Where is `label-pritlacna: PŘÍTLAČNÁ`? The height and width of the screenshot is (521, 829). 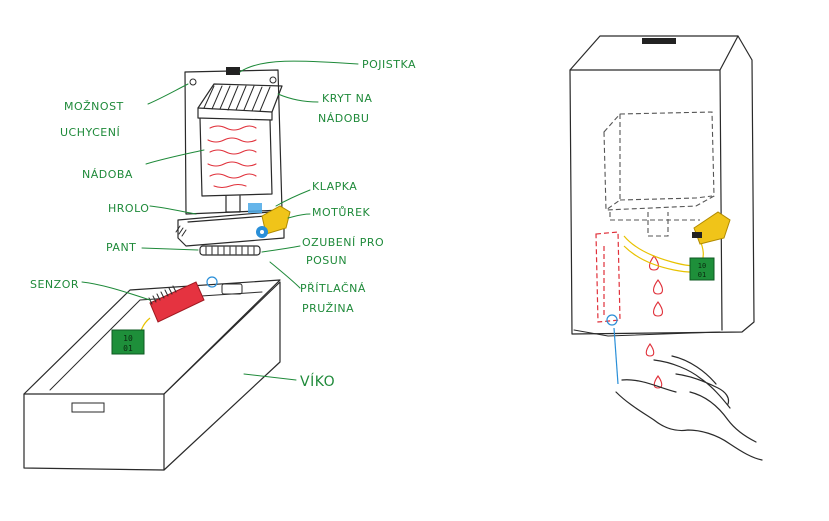 label-pritlacna: PŘÍTLAČNÁ is located at coordinates (333, 288).